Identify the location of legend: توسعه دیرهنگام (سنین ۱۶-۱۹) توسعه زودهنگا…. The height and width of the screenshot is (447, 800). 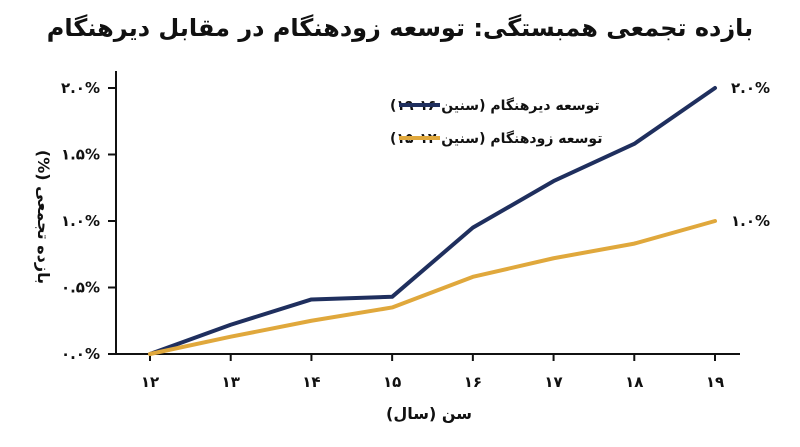
(496, 122).